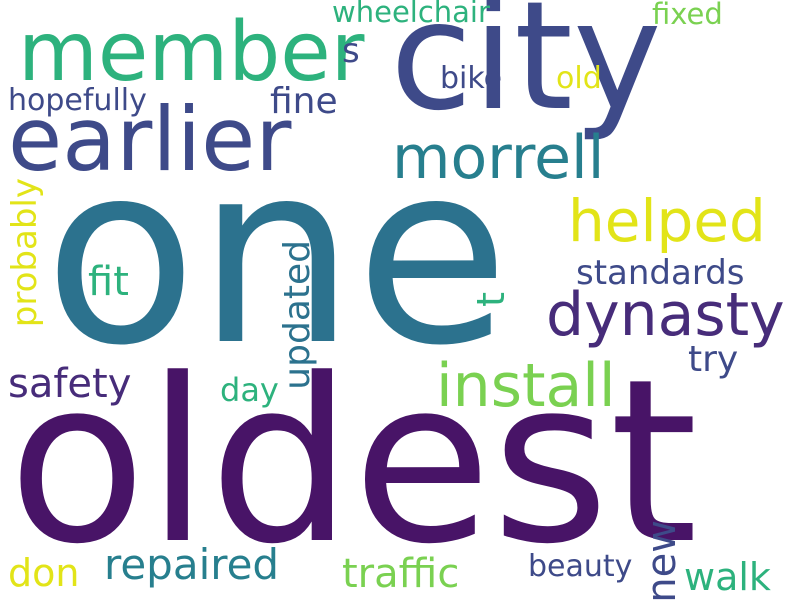 This screenshot has width=800, height=600. What do you see at coordinates (150, 139) in the screenshot?
I see `word-earlier: earlier` at bounding box center [150, 139].